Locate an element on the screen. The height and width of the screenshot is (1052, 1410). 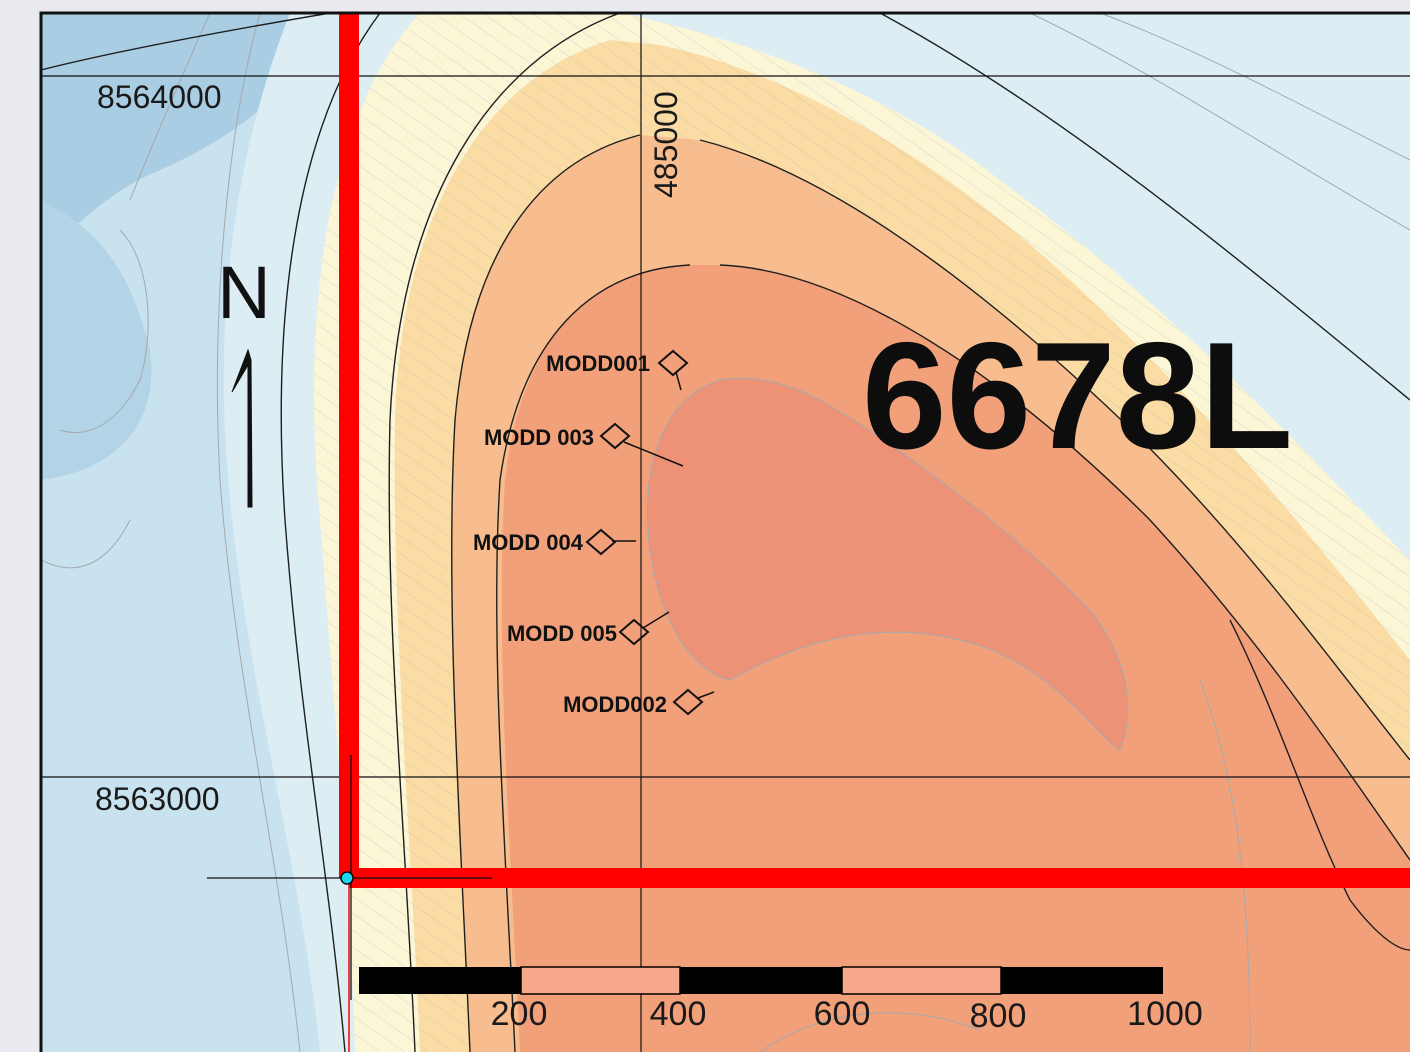
scale-label: 800 is located at coordinates (998, 1016).